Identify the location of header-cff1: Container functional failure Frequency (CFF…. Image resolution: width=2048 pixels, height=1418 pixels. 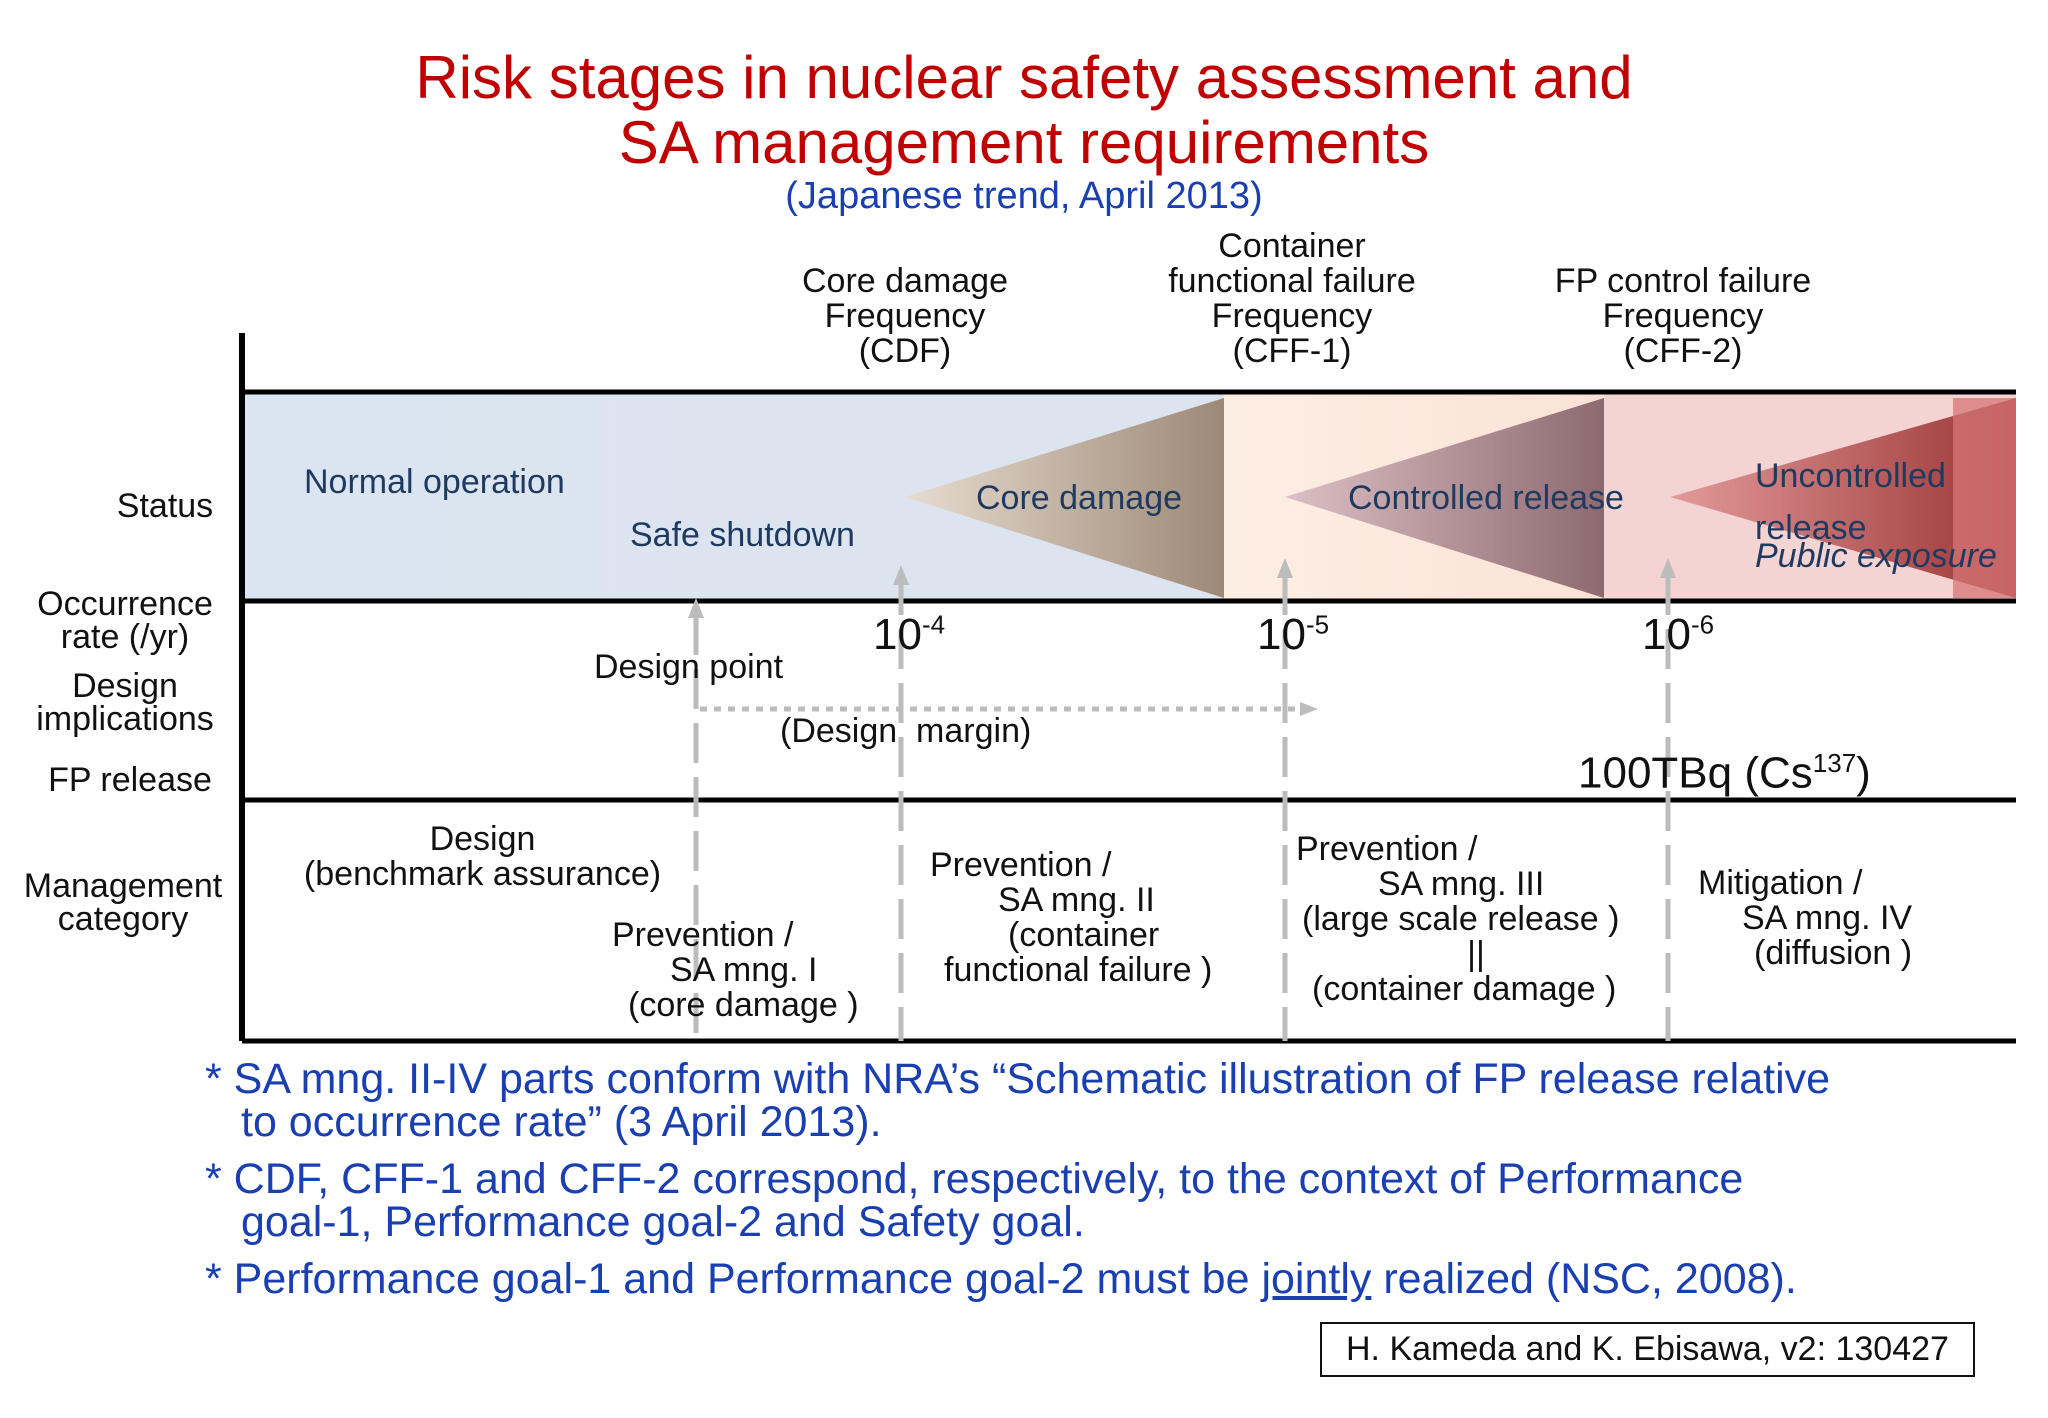
(1292, 298).